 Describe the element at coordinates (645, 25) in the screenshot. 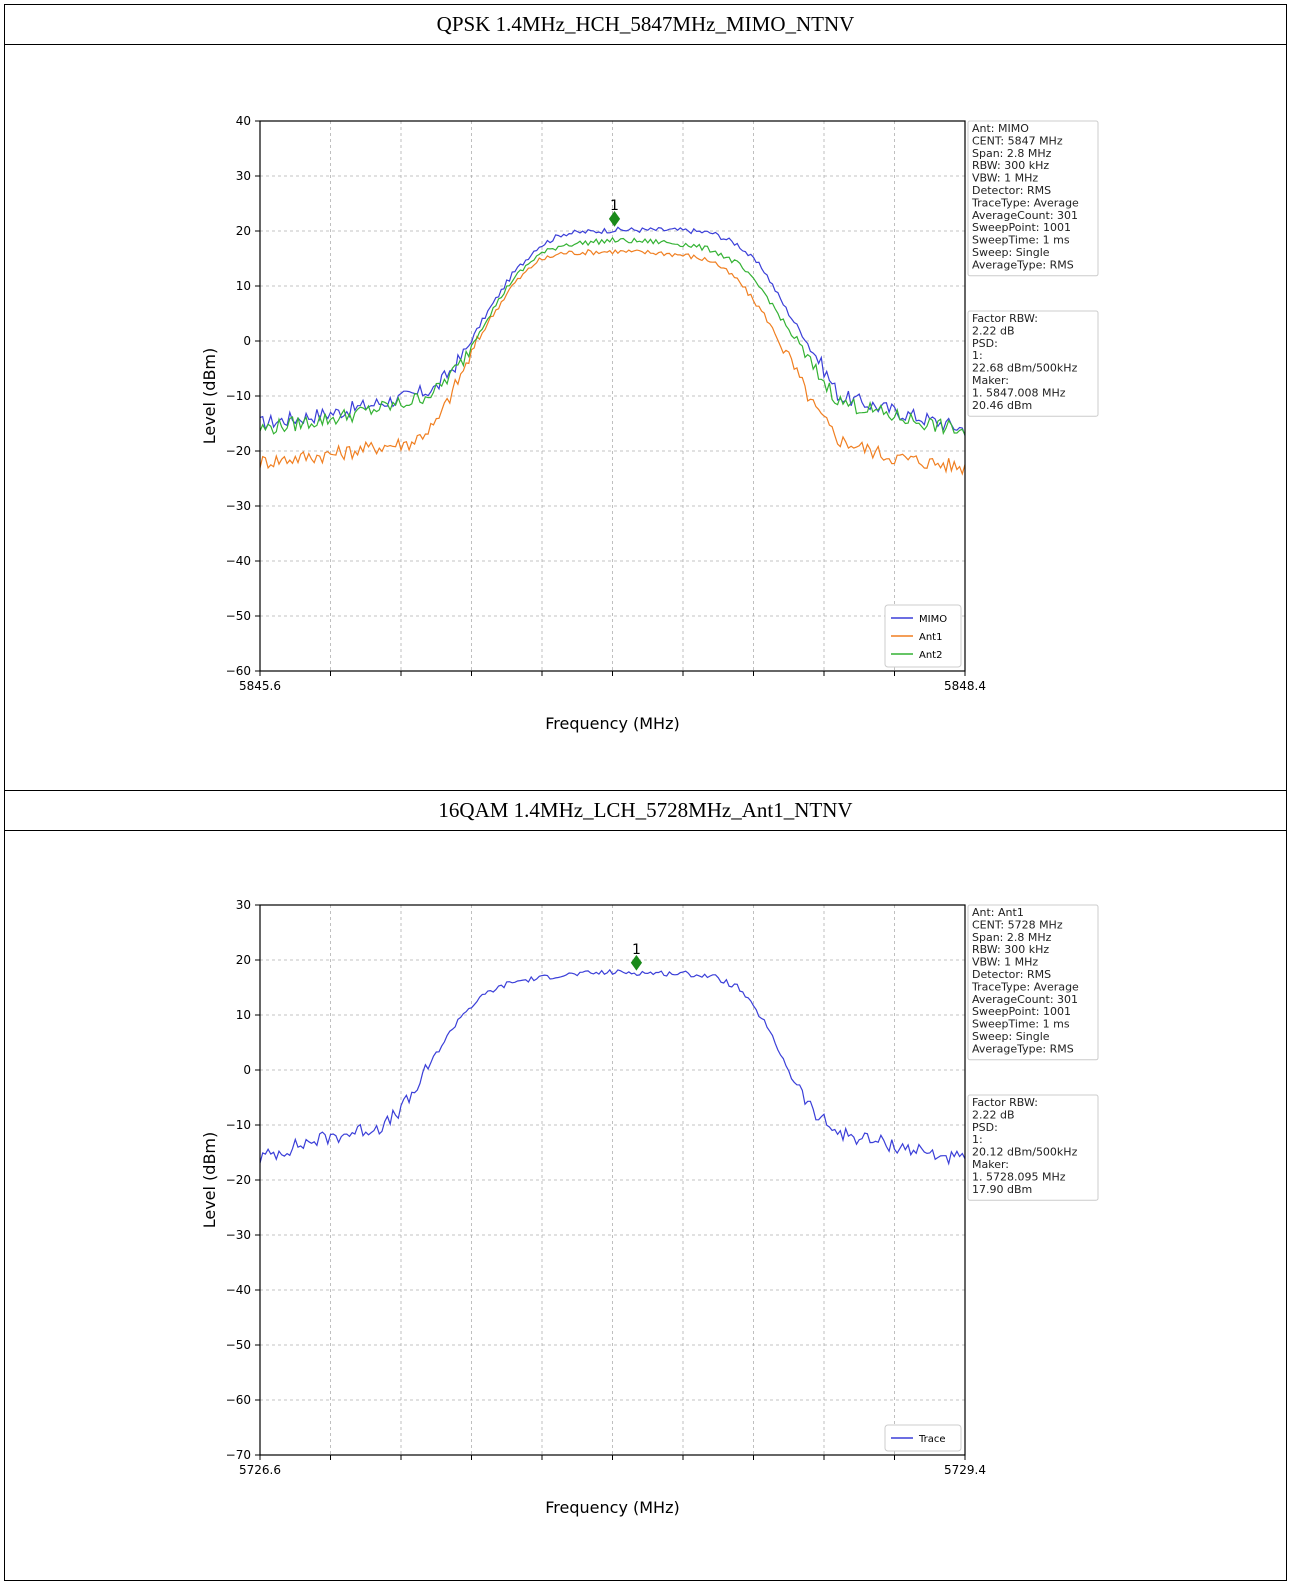

I see `section-title-1: QPSK 1.4MHz_HCH_5847MHz_MIMO_NTNV` at that location.